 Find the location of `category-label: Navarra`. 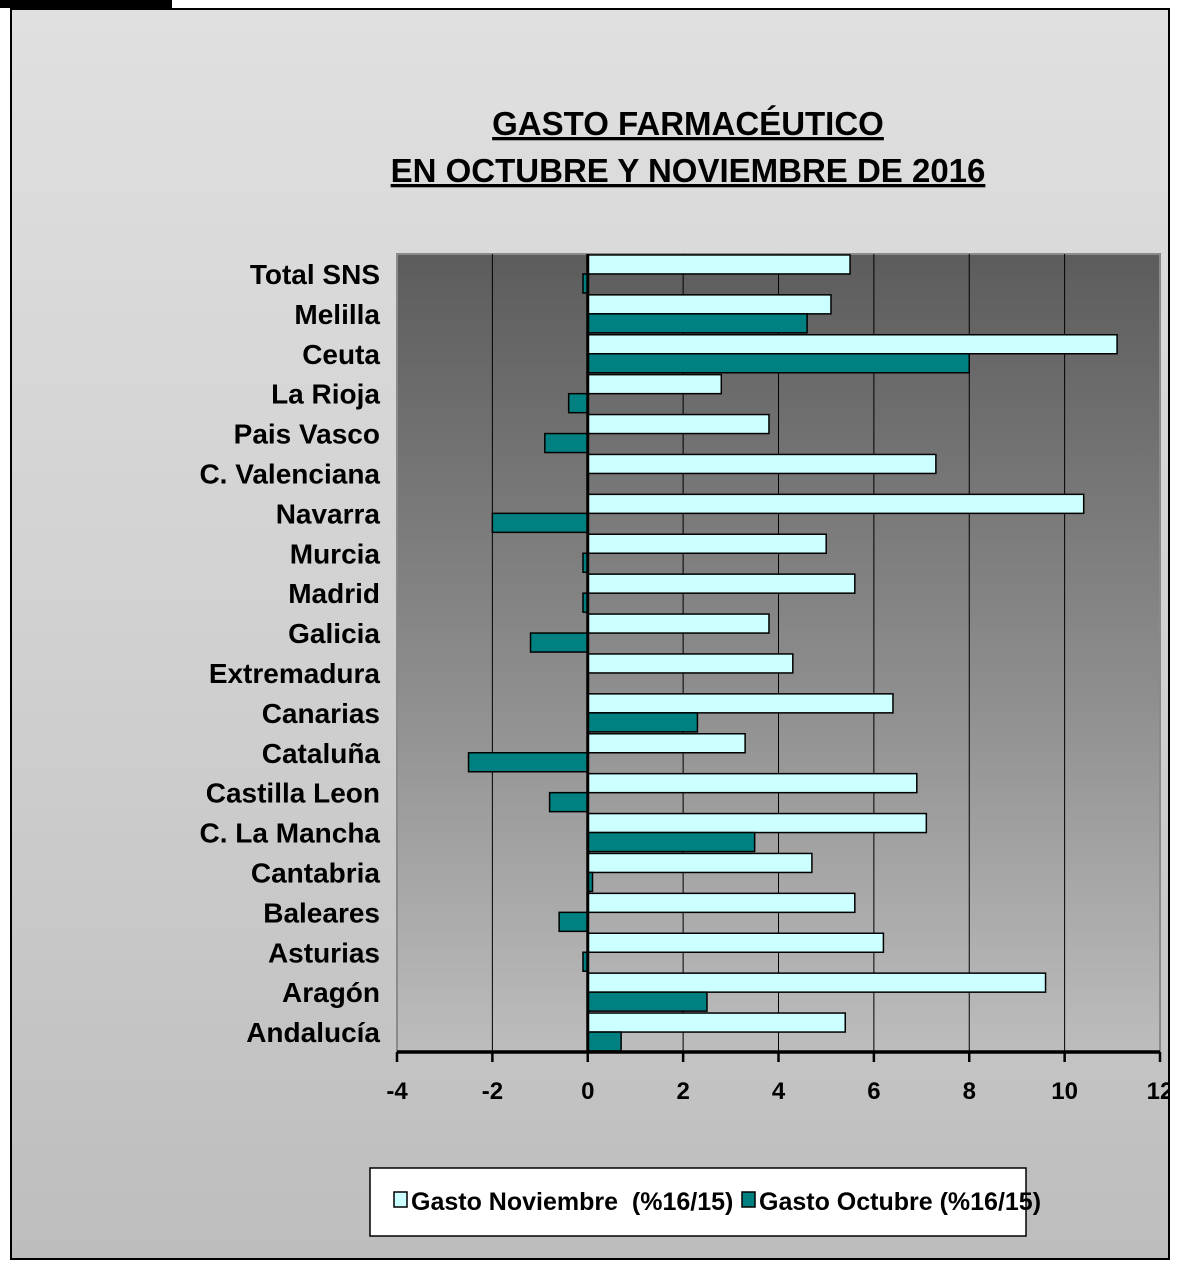

category-label: Navarra is located at coordinates (328, 513).